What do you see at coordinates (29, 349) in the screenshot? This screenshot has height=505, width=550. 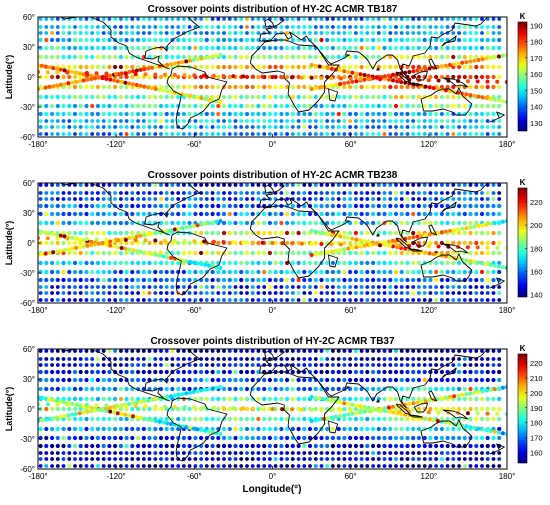 I see `y-tick-label: 60°` at bounding box center [29, 349].